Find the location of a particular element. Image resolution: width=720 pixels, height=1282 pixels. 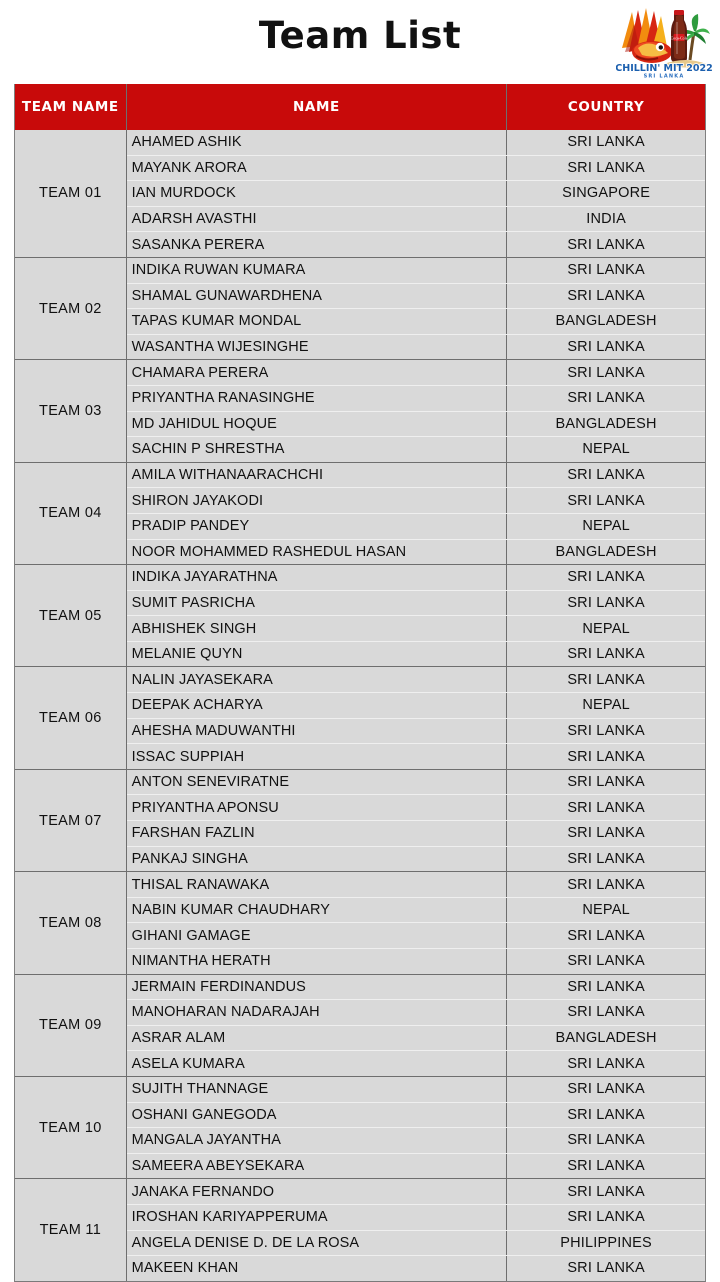

table-row: PRIYANTHA RANASINGHE SRI LANKA is located at coordinates (360, 398).